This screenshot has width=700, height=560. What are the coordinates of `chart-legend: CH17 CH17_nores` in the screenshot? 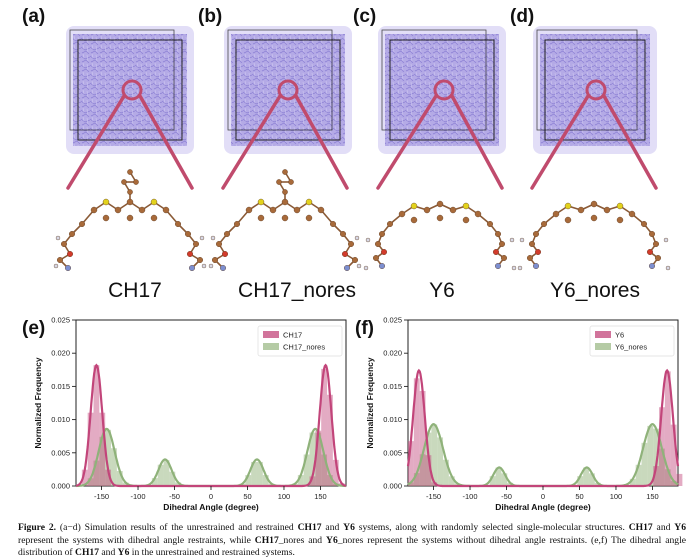 It's located at (300, 341).